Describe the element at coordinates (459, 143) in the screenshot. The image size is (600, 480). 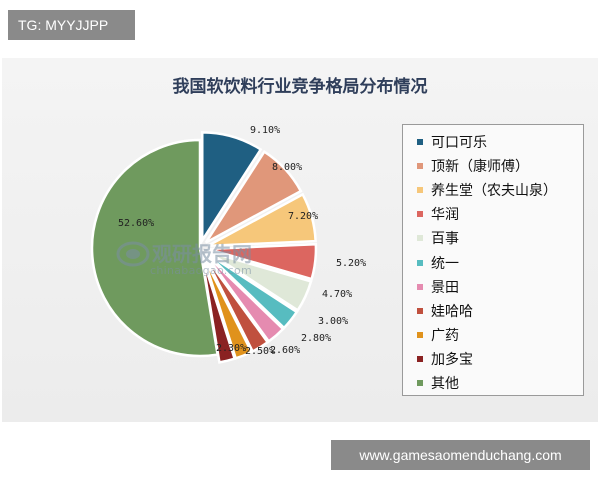
I see `legend-label: 可口可乐` at that location.